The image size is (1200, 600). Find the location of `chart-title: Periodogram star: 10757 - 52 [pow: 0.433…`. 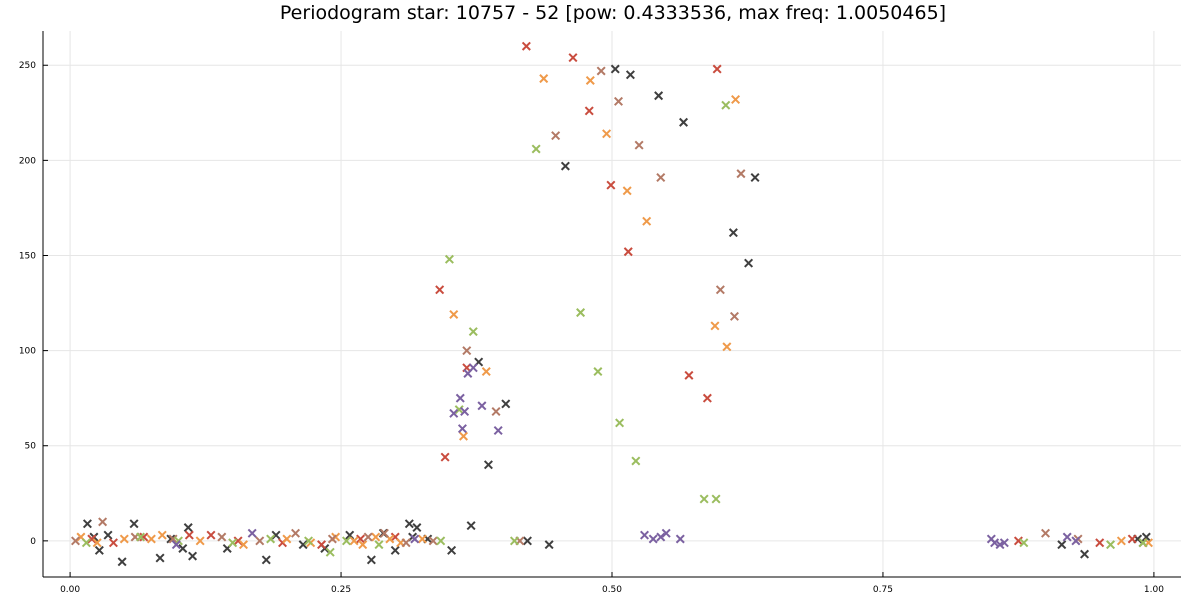

chart-title: Periodogram star: 10757 - 52 [pow: 0.433… is located at coordinates (613, 13).